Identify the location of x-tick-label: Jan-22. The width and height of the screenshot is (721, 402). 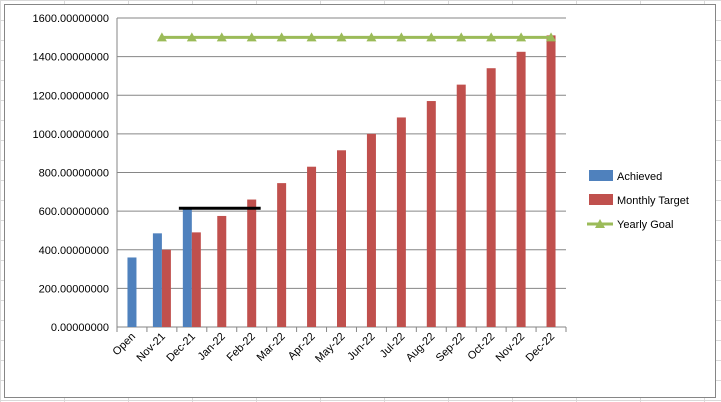
(212, 347).